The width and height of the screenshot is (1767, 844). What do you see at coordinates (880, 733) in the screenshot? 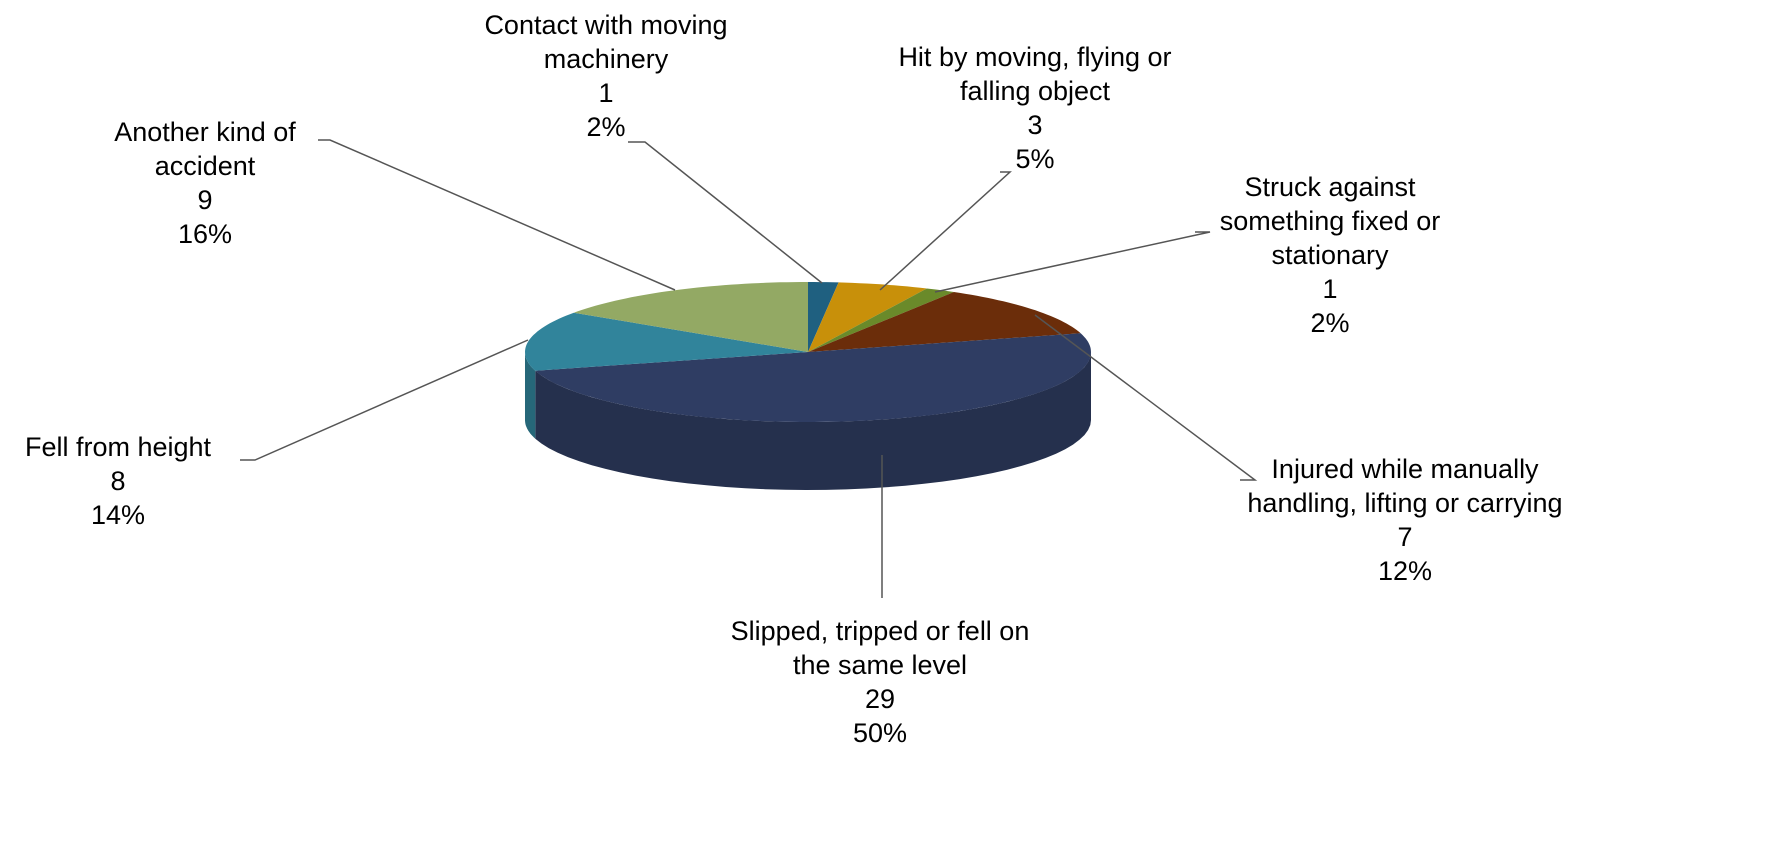
I see `percent-label: 50%` at bounding box center [880, 733].